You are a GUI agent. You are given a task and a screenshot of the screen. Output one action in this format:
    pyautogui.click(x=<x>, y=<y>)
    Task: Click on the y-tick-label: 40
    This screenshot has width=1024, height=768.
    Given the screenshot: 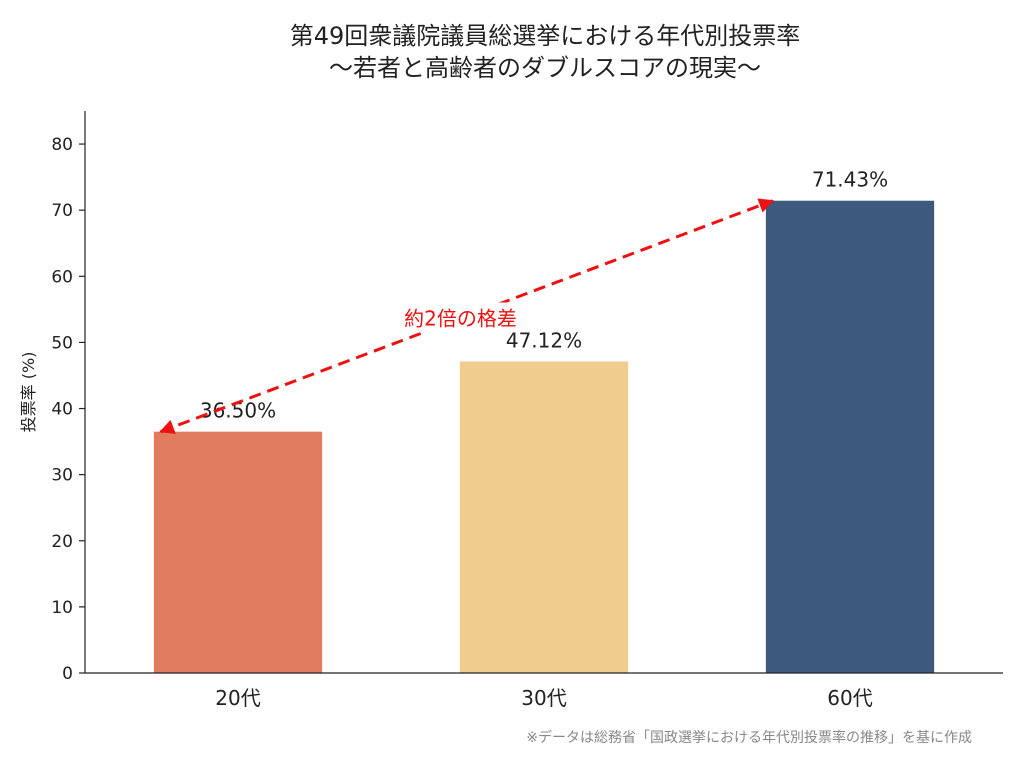 What is the action you would take?
    pyautogui.click(x=62, y=410)
    